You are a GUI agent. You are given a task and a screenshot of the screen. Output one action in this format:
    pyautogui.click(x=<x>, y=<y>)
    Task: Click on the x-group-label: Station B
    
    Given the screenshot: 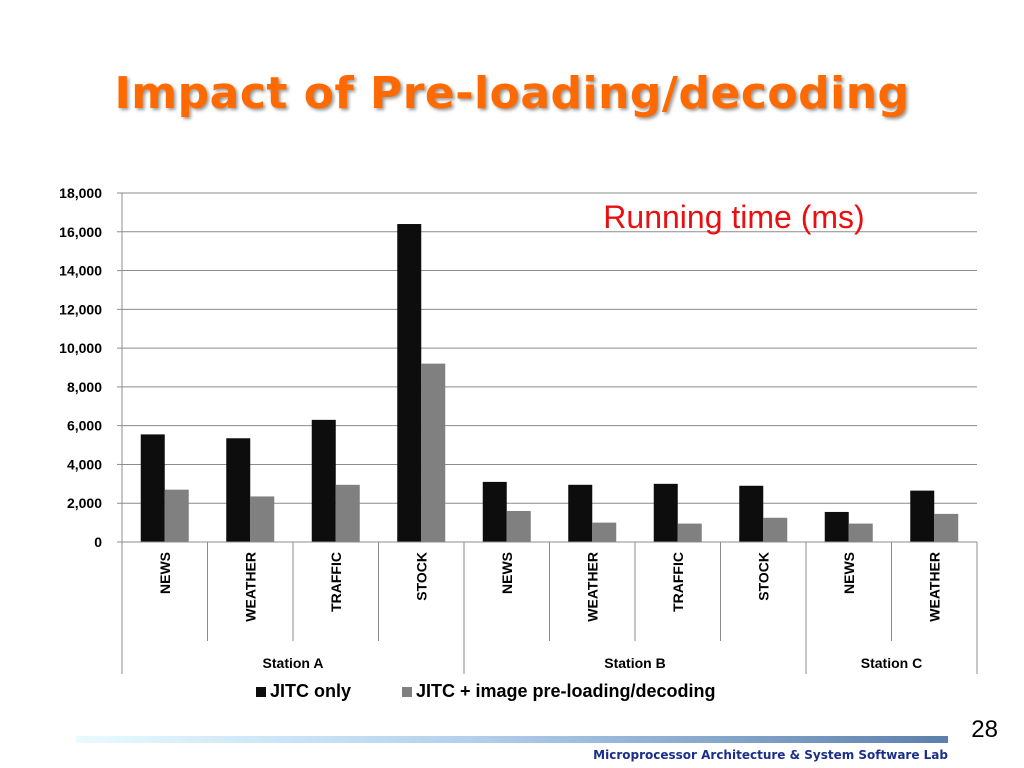 What is the action you would take?
    pyautogui.click(x=634, y=663)
    